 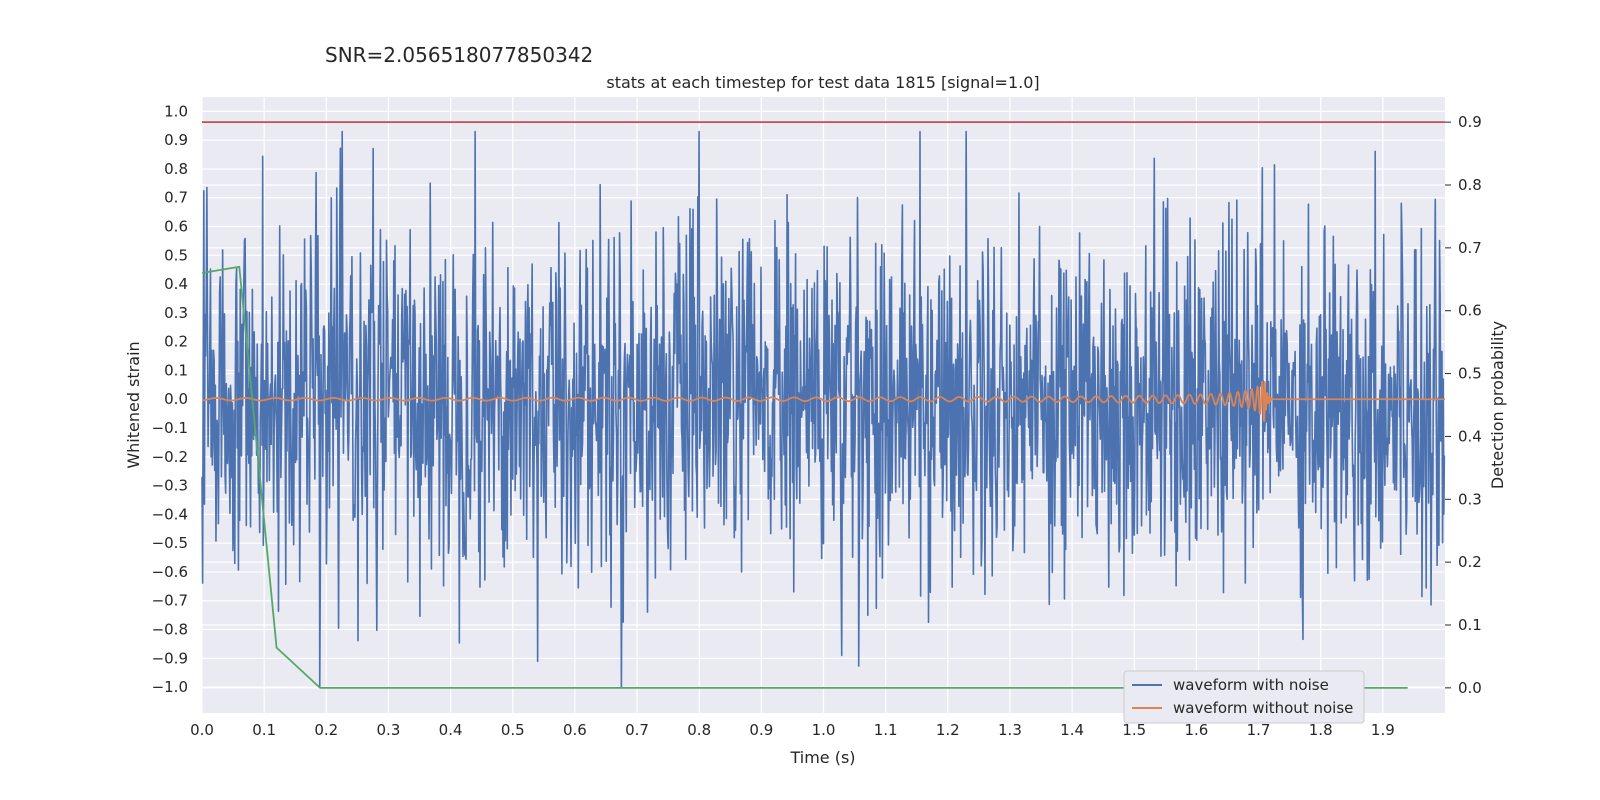 I want to click on x-tick-label: 0.7, so click(x=637, y=730).